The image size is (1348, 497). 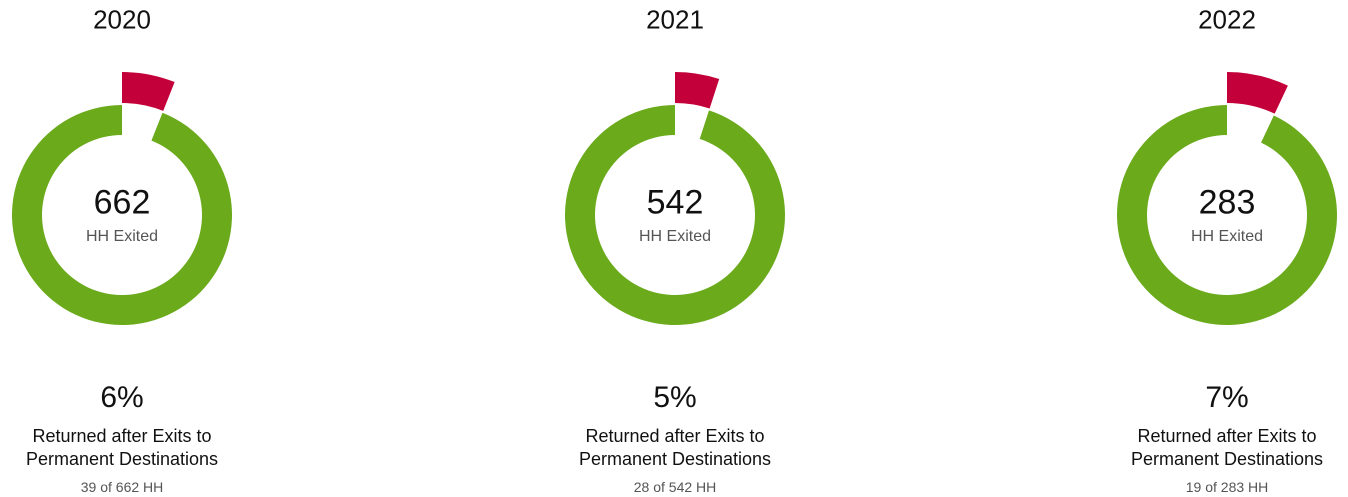 I want to click on chart-title: 2021, so click(x=675, y=19).